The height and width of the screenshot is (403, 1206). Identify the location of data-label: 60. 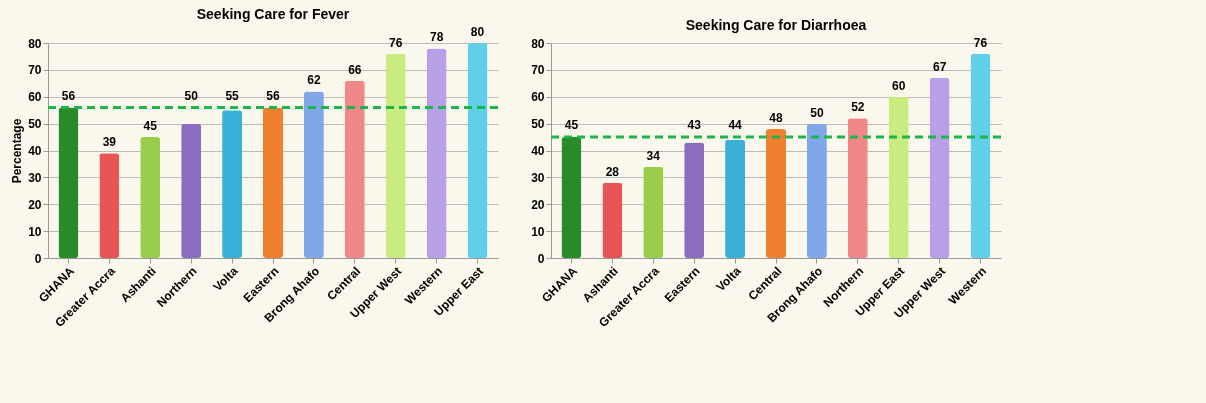
(899, 85).